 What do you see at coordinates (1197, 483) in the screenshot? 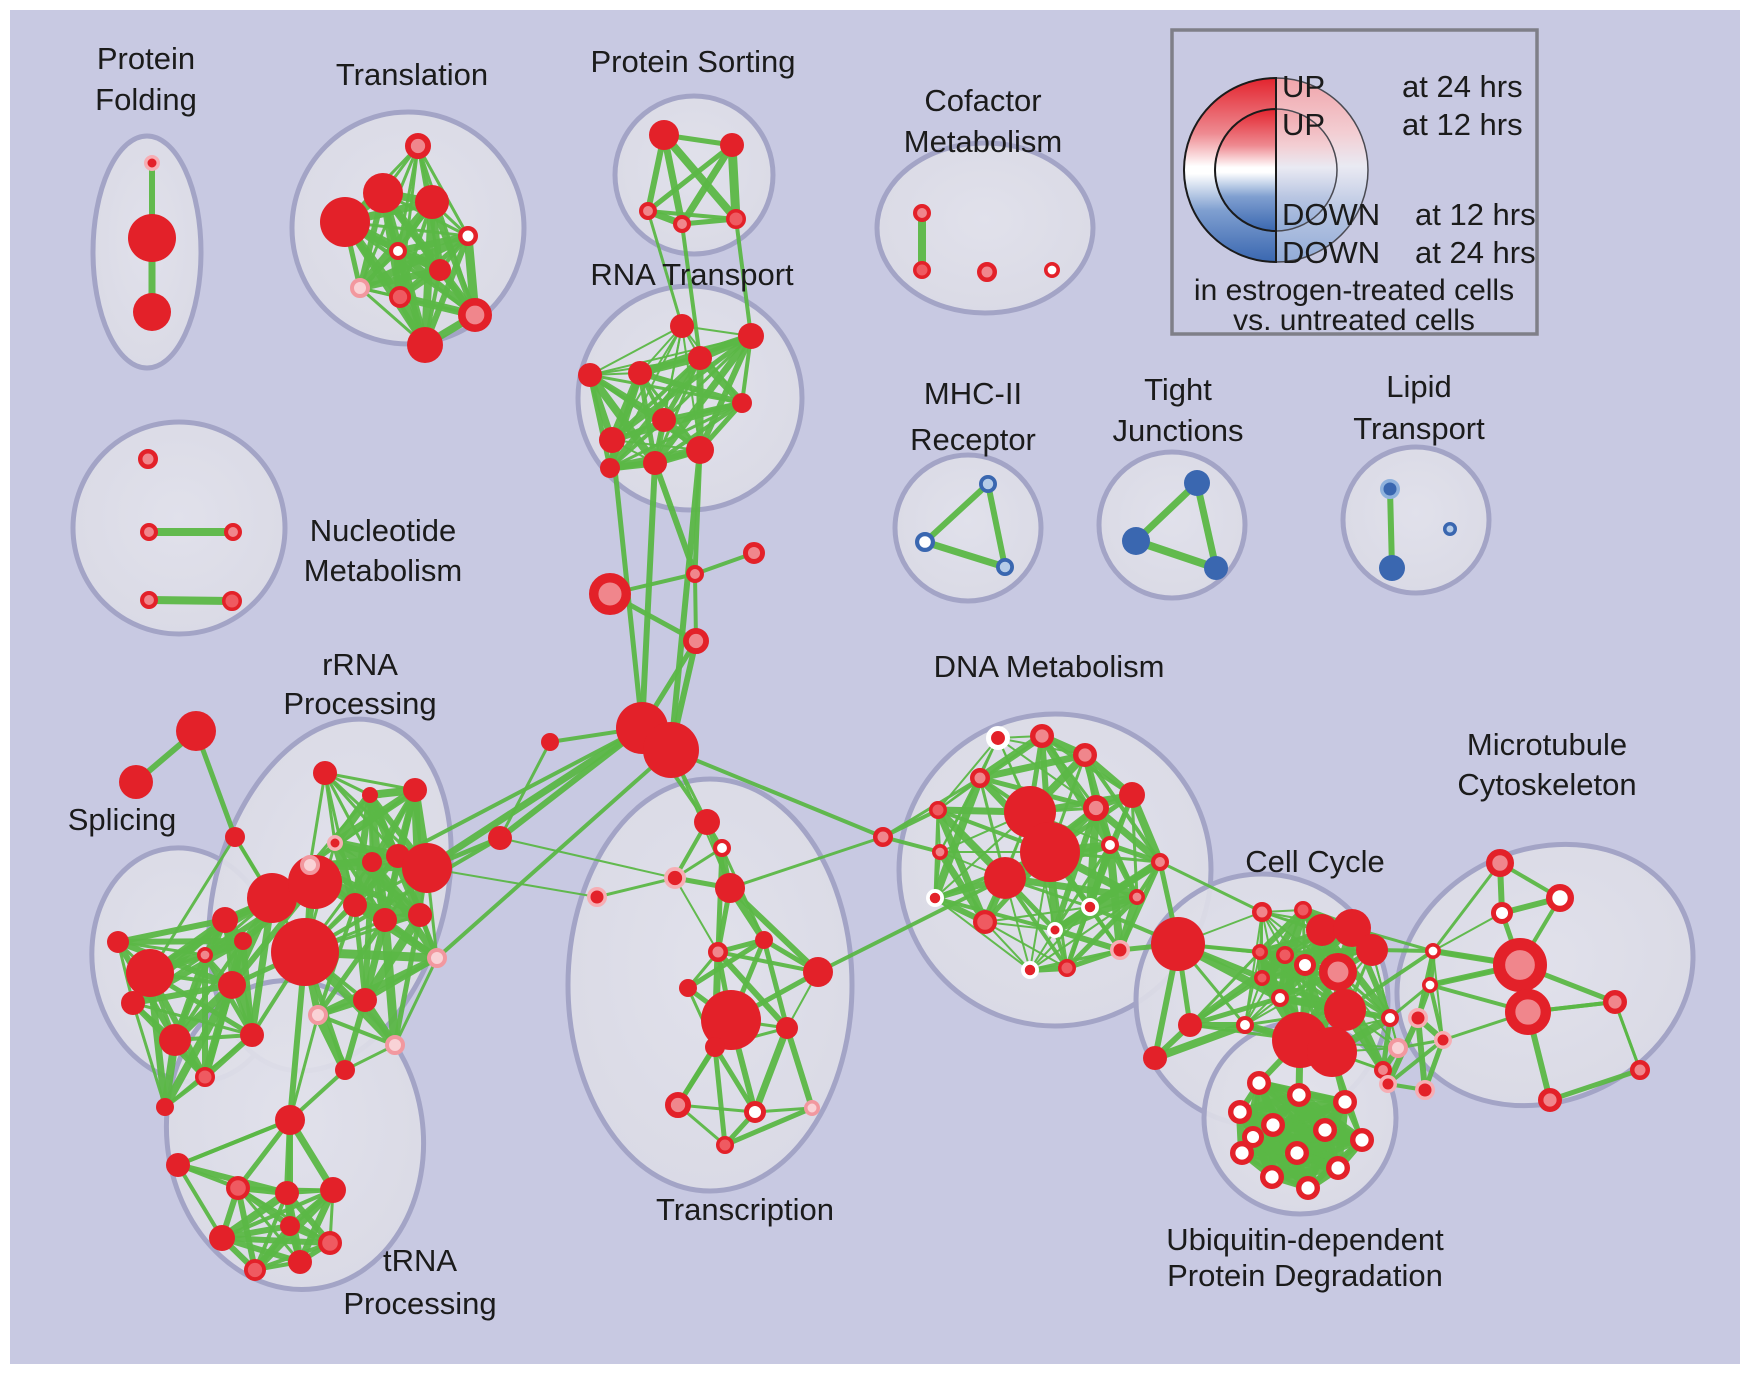
I see `tight-junctions-node` at bounding box center [1197, 483].